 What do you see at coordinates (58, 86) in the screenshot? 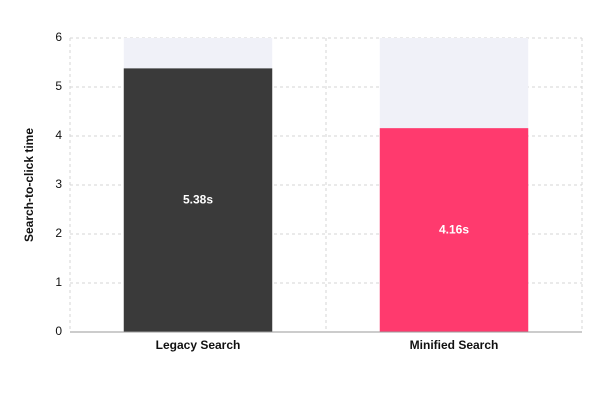
I see `y-tick-label: 5` at bounding box center [58, 86].